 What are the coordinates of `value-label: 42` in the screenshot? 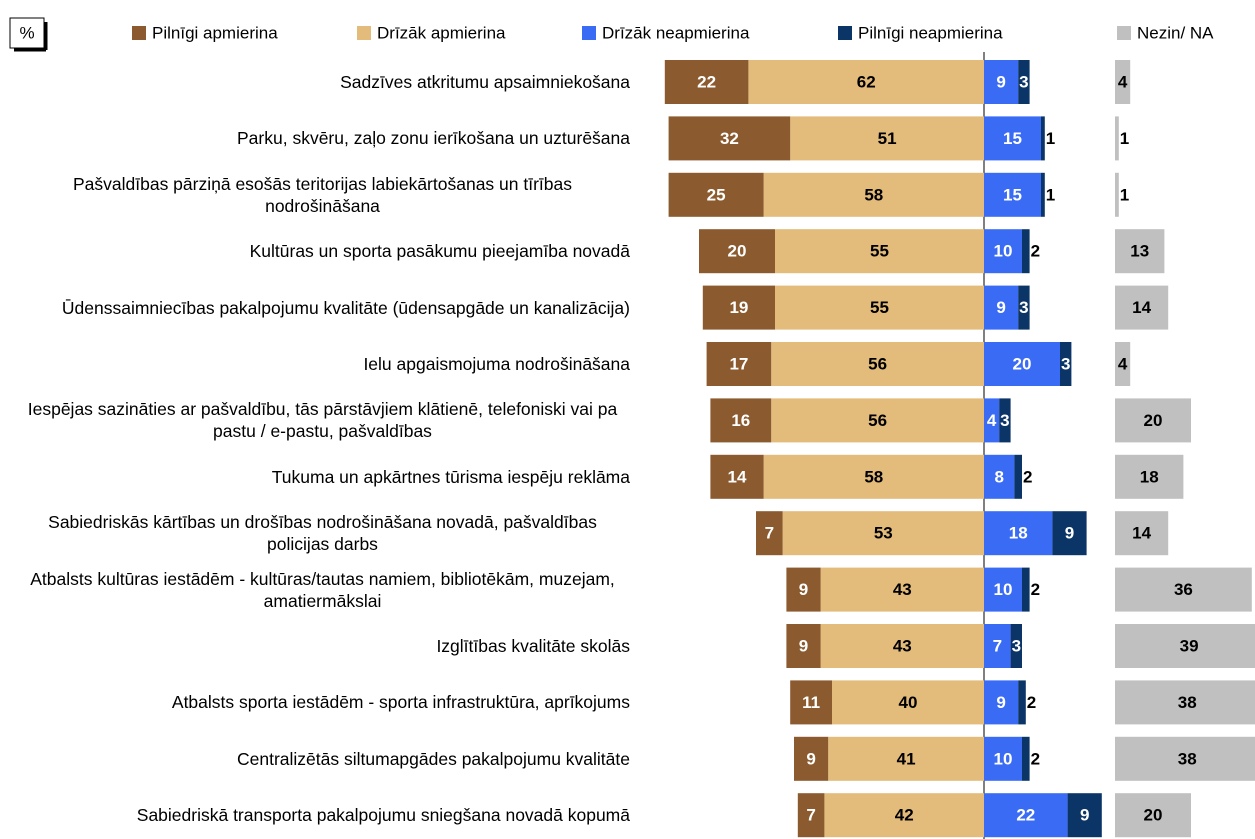 It's located at (904, 815).